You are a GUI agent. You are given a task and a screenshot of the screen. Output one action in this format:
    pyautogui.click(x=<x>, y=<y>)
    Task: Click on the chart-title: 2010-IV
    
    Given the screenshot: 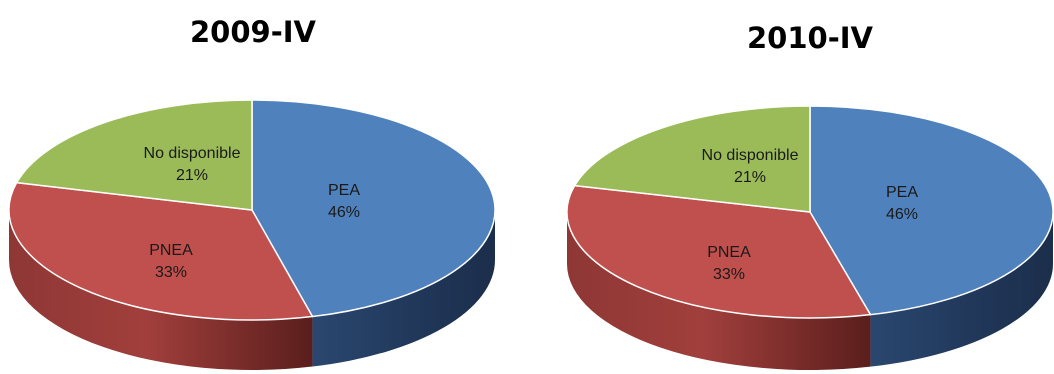 What is the action you would take?
    pyautogui.click(x=810, y=38)
    